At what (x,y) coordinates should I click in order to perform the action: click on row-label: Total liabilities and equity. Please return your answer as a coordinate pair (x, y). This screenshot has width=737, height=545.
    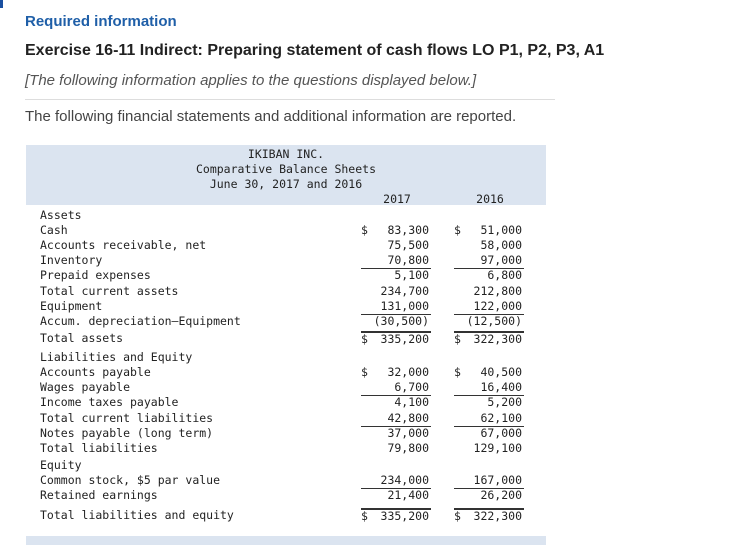
    Looking at the image, I should click on (137, 515).